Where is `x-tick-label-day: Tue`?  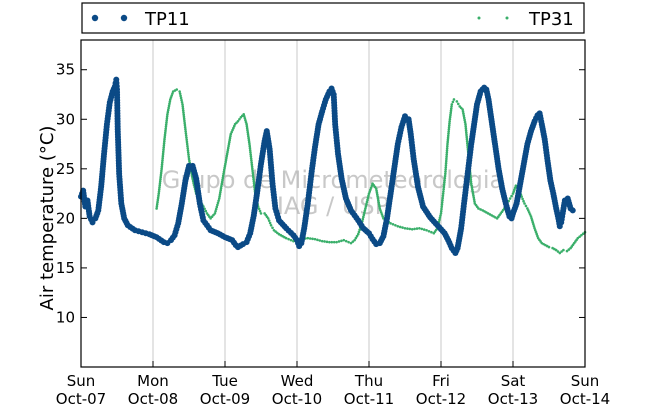
x-tick-label-day: Tue is located at coordinates (224, 381).